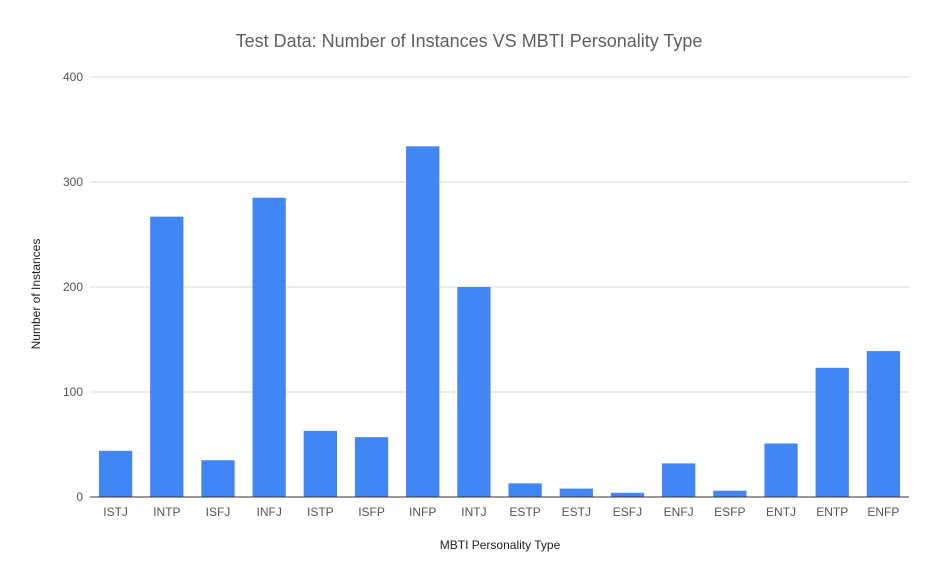  What do you see at coordinates (371, 467) in the screenshot?
I see `bar-isfp` at bounding box center [371, 467].